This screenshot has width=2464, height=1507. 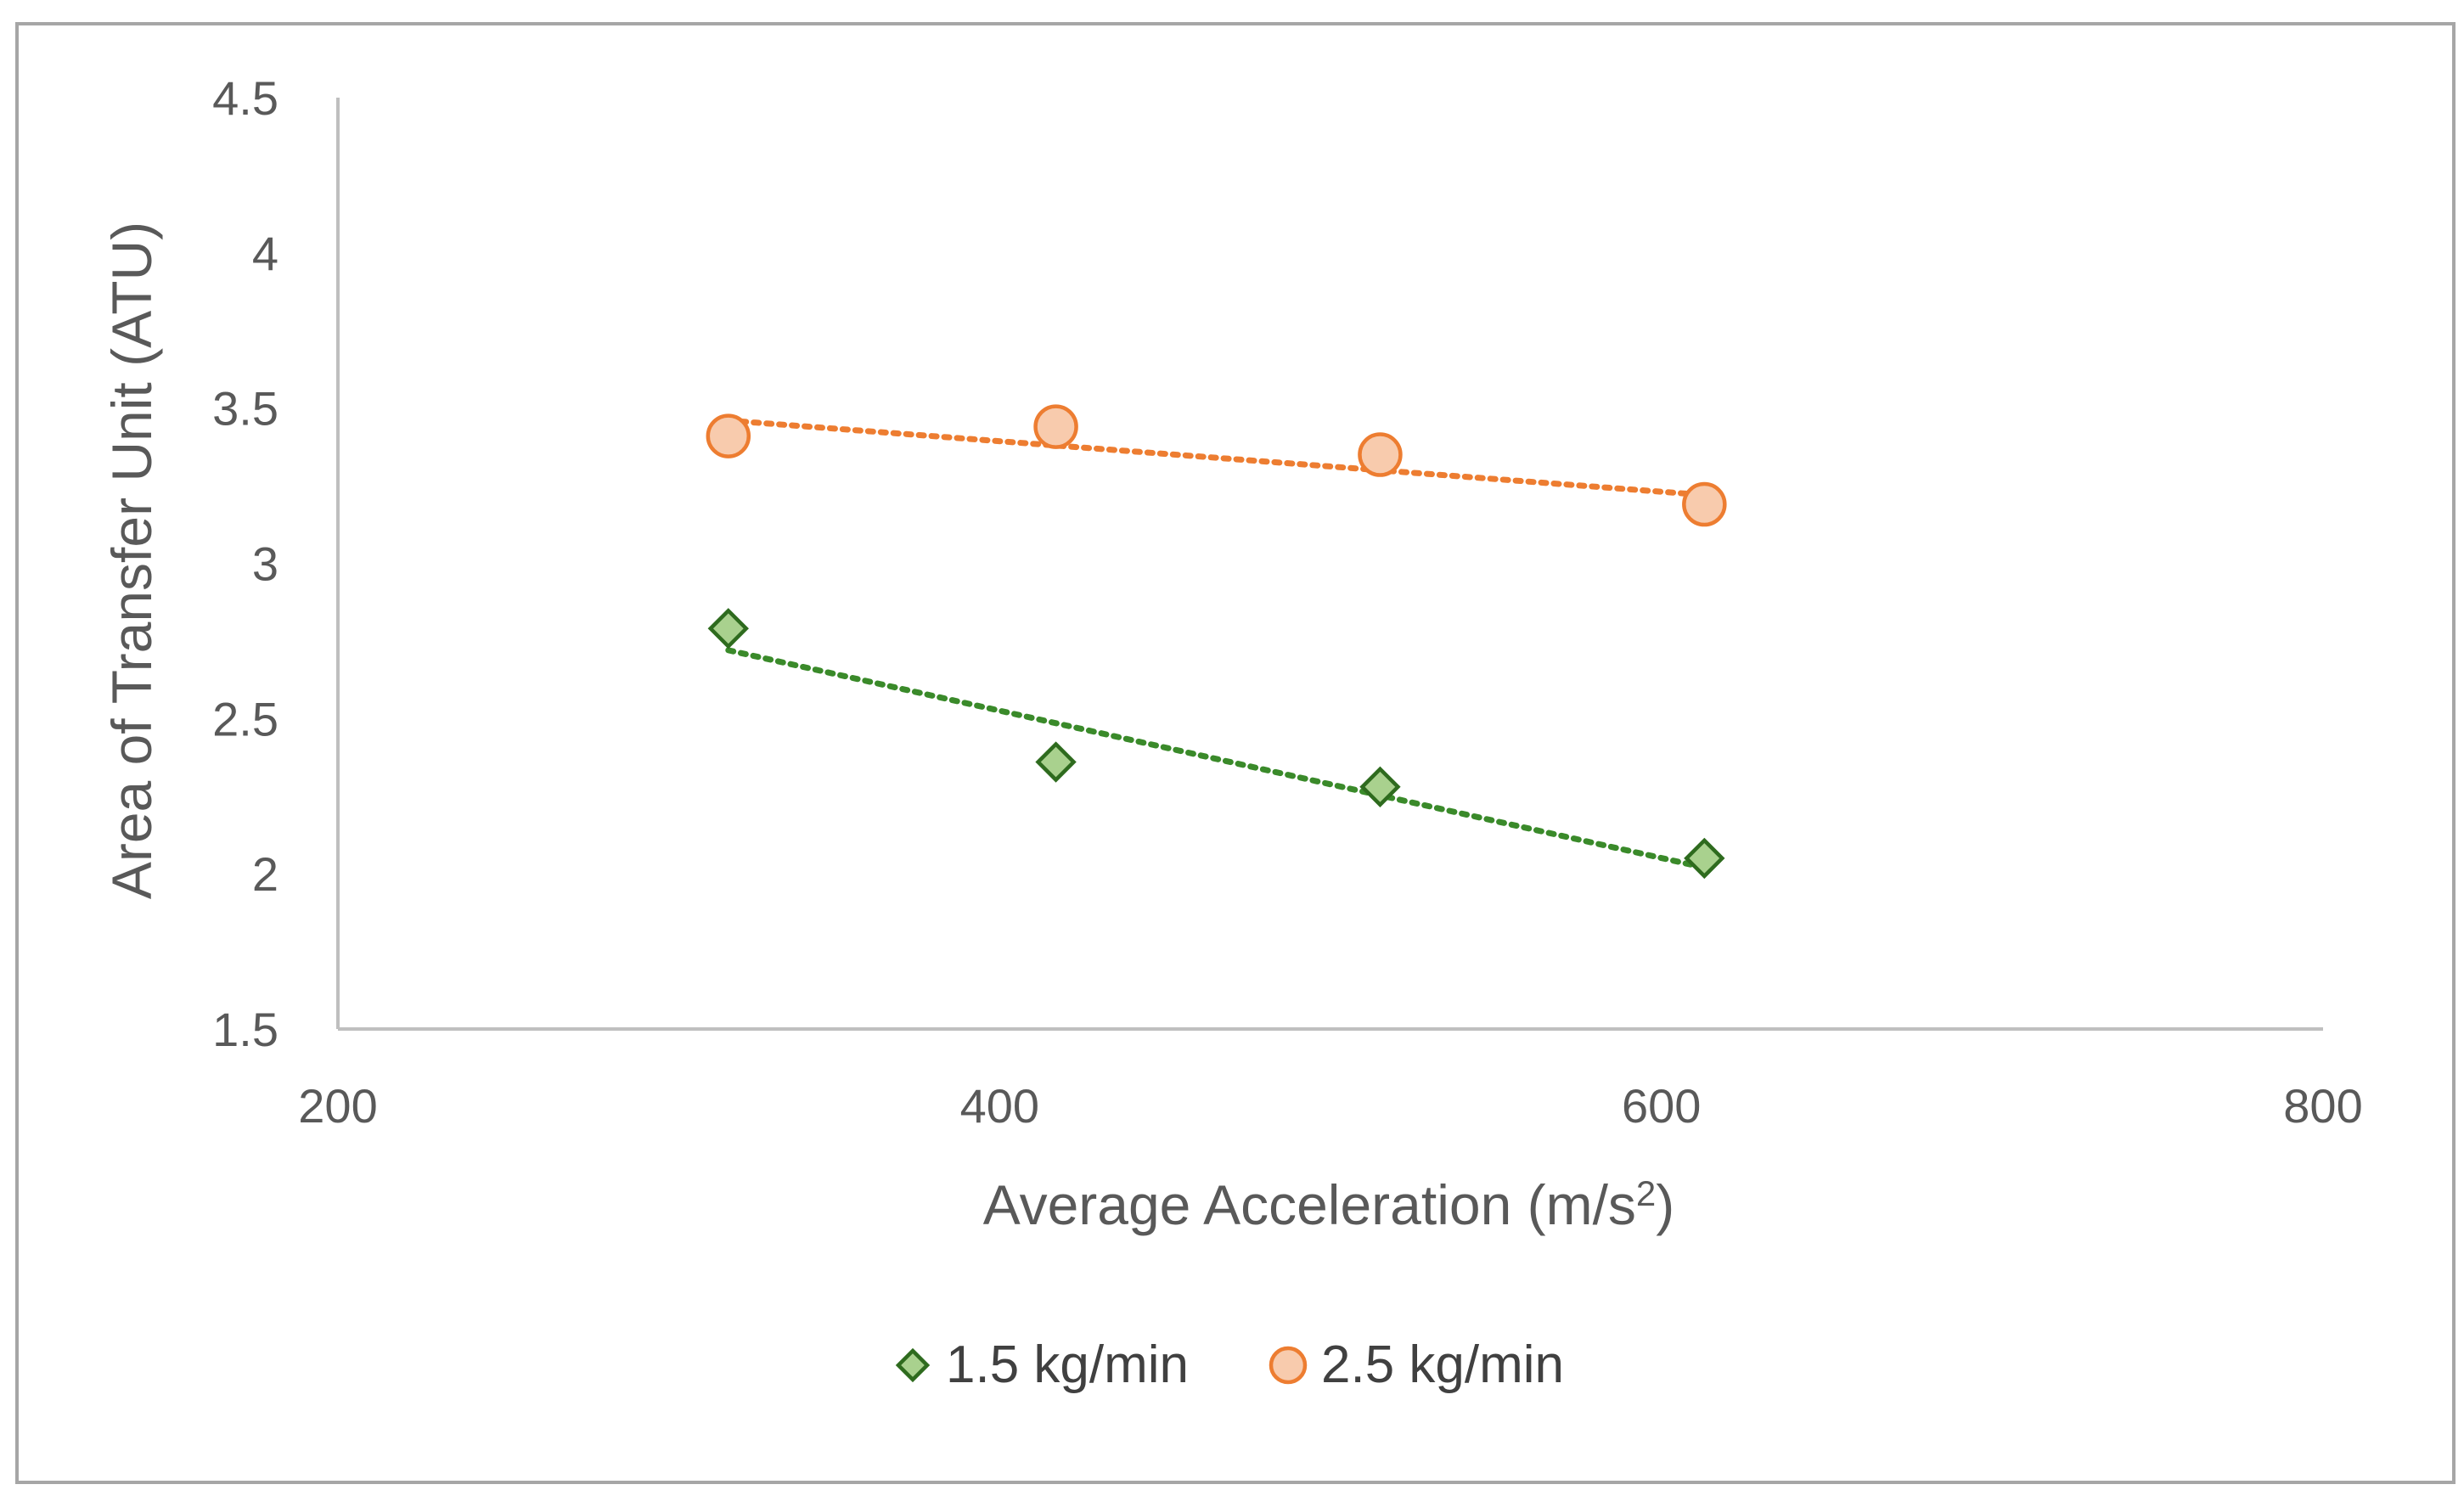 I want to click on data-points, so click(x=1216, y=642).